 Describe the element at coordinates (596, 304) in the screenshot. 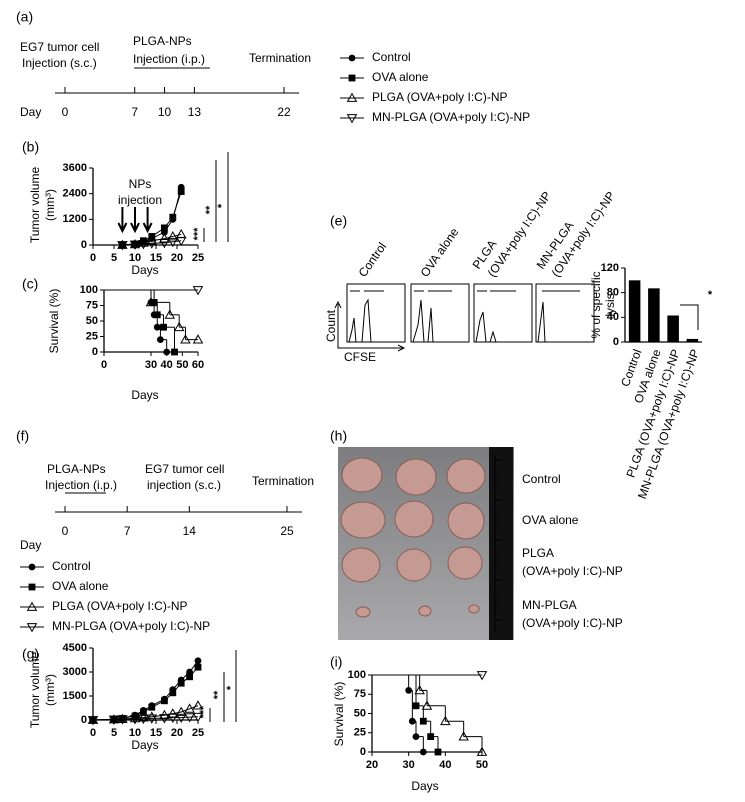

I see `y-label: % of specific` at that location.